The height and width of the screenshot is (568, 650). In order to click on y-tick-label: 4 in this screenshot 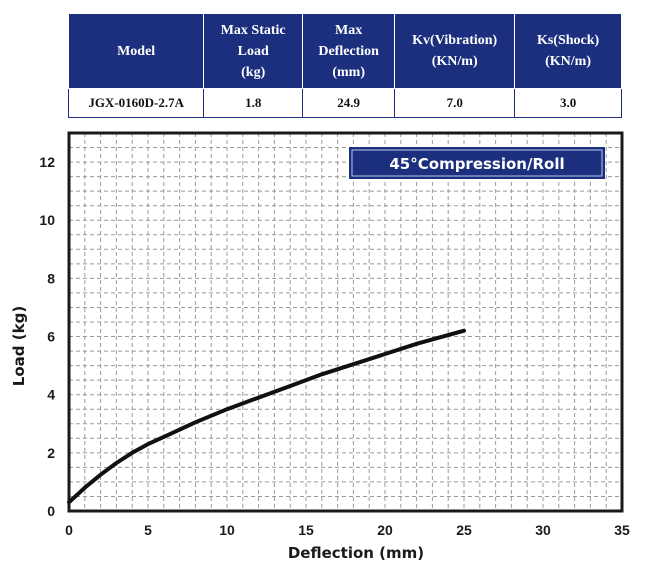, I will do `click(51, 395)`.